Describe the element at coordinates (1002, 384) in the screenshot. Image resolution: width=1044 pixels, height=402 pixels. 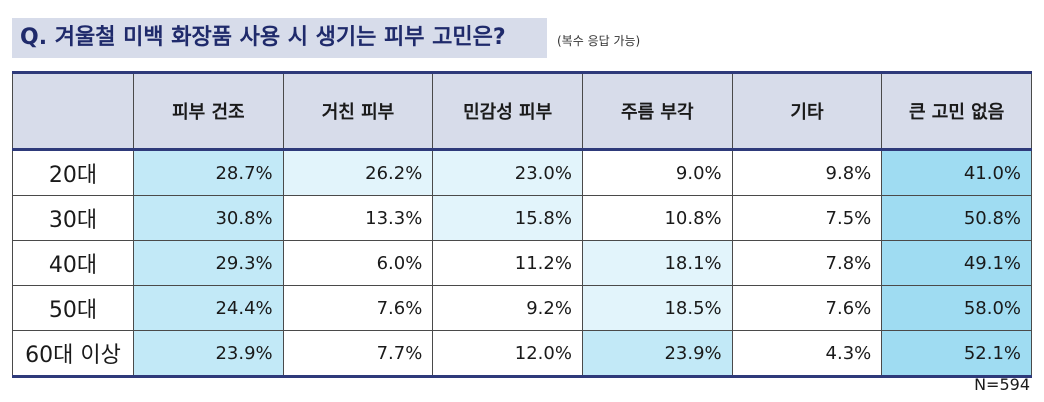
I see `sample-size-note: N=594` at that location.